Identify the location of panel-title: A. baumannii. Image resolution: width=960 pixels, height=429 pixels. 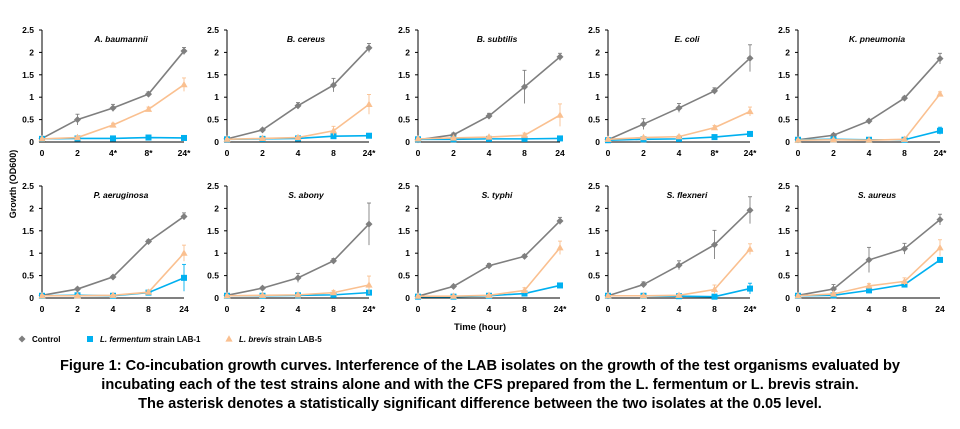
(120, 39).